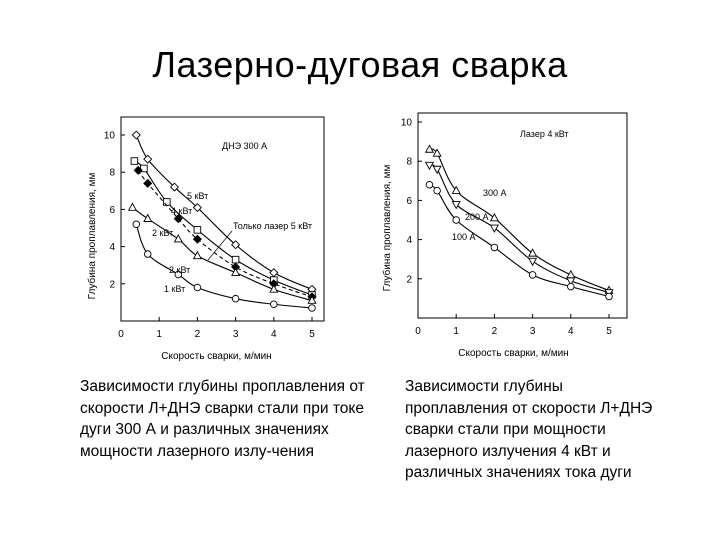 The image size is (720, 540). Describe the element at coordinates (220, 245) in the screenshot. I see `label-leader` at that location.